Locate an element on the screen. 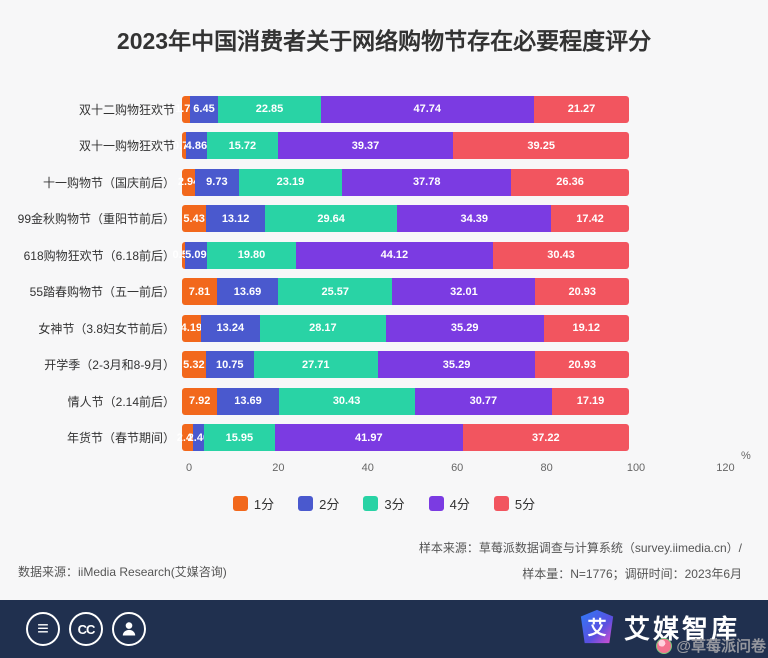 The image size is (768, 658). axis-tick-label: 100 is located at coordinates (636, 468).